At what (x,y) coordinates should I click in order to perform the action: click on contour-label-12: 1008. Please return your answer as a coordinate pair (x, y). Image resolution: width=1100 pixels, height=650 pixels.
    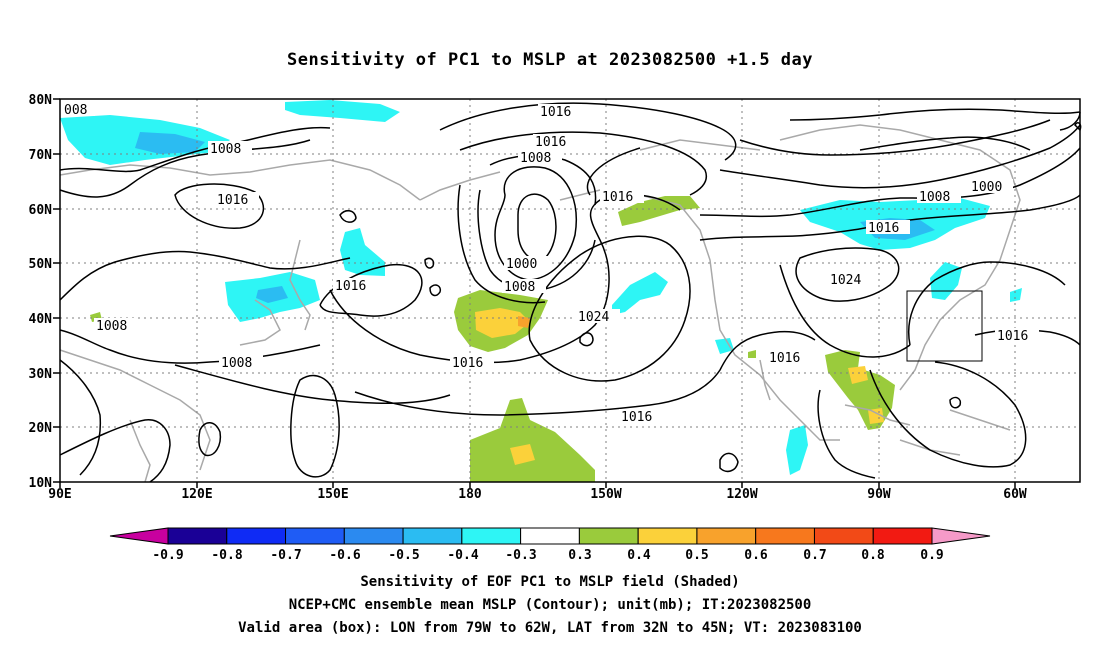
    Looking at the image, I should click on (236, 363).